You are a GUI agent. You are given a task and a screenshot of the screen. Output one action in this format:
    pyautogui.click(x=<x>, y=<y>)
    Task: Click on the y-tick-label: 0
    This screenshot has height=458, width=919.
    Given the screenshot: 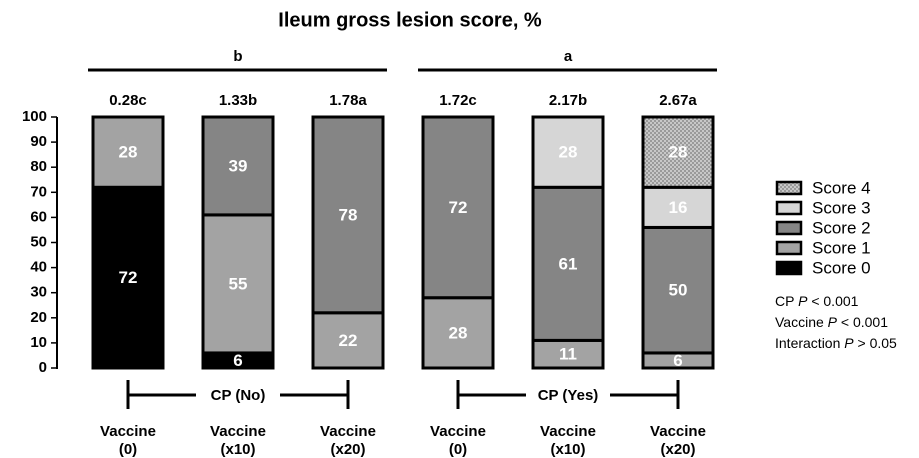 What is the action you would take?
    pyautogui.click(x=43, y=367)
    